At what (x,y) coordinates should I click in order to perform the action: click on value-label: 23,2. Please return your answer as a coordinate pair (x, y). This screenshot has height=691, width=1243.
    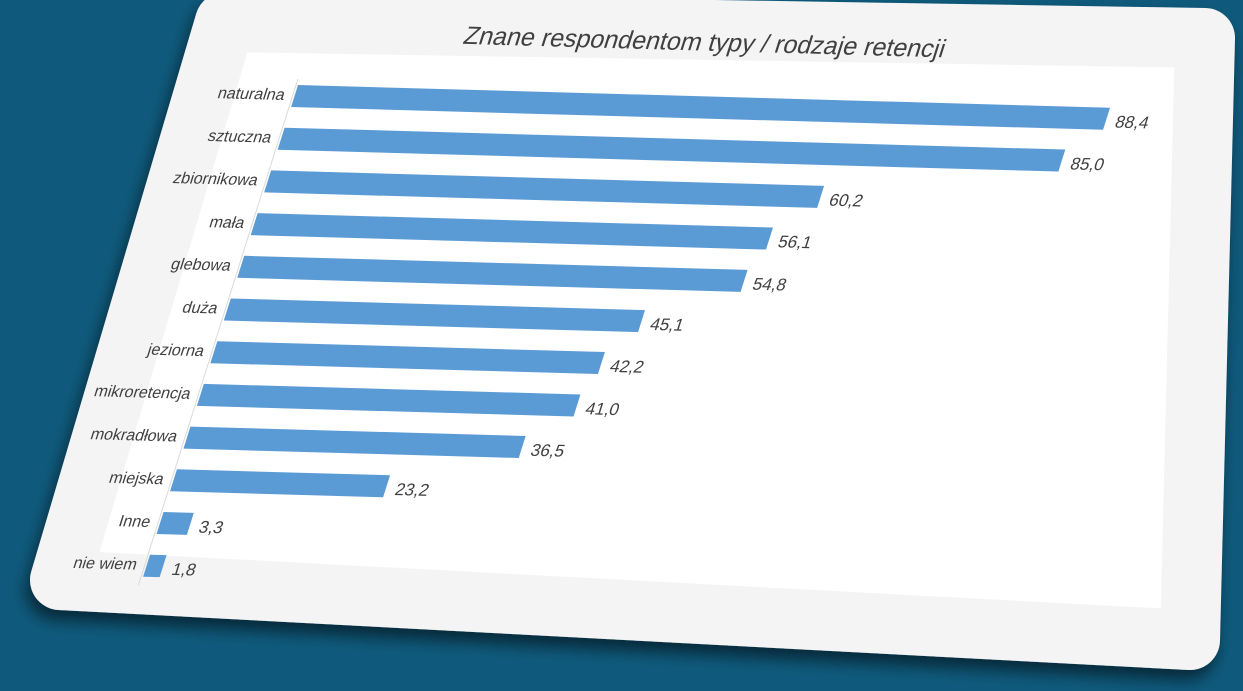
    Looking at the image, I should click on (412, 489).